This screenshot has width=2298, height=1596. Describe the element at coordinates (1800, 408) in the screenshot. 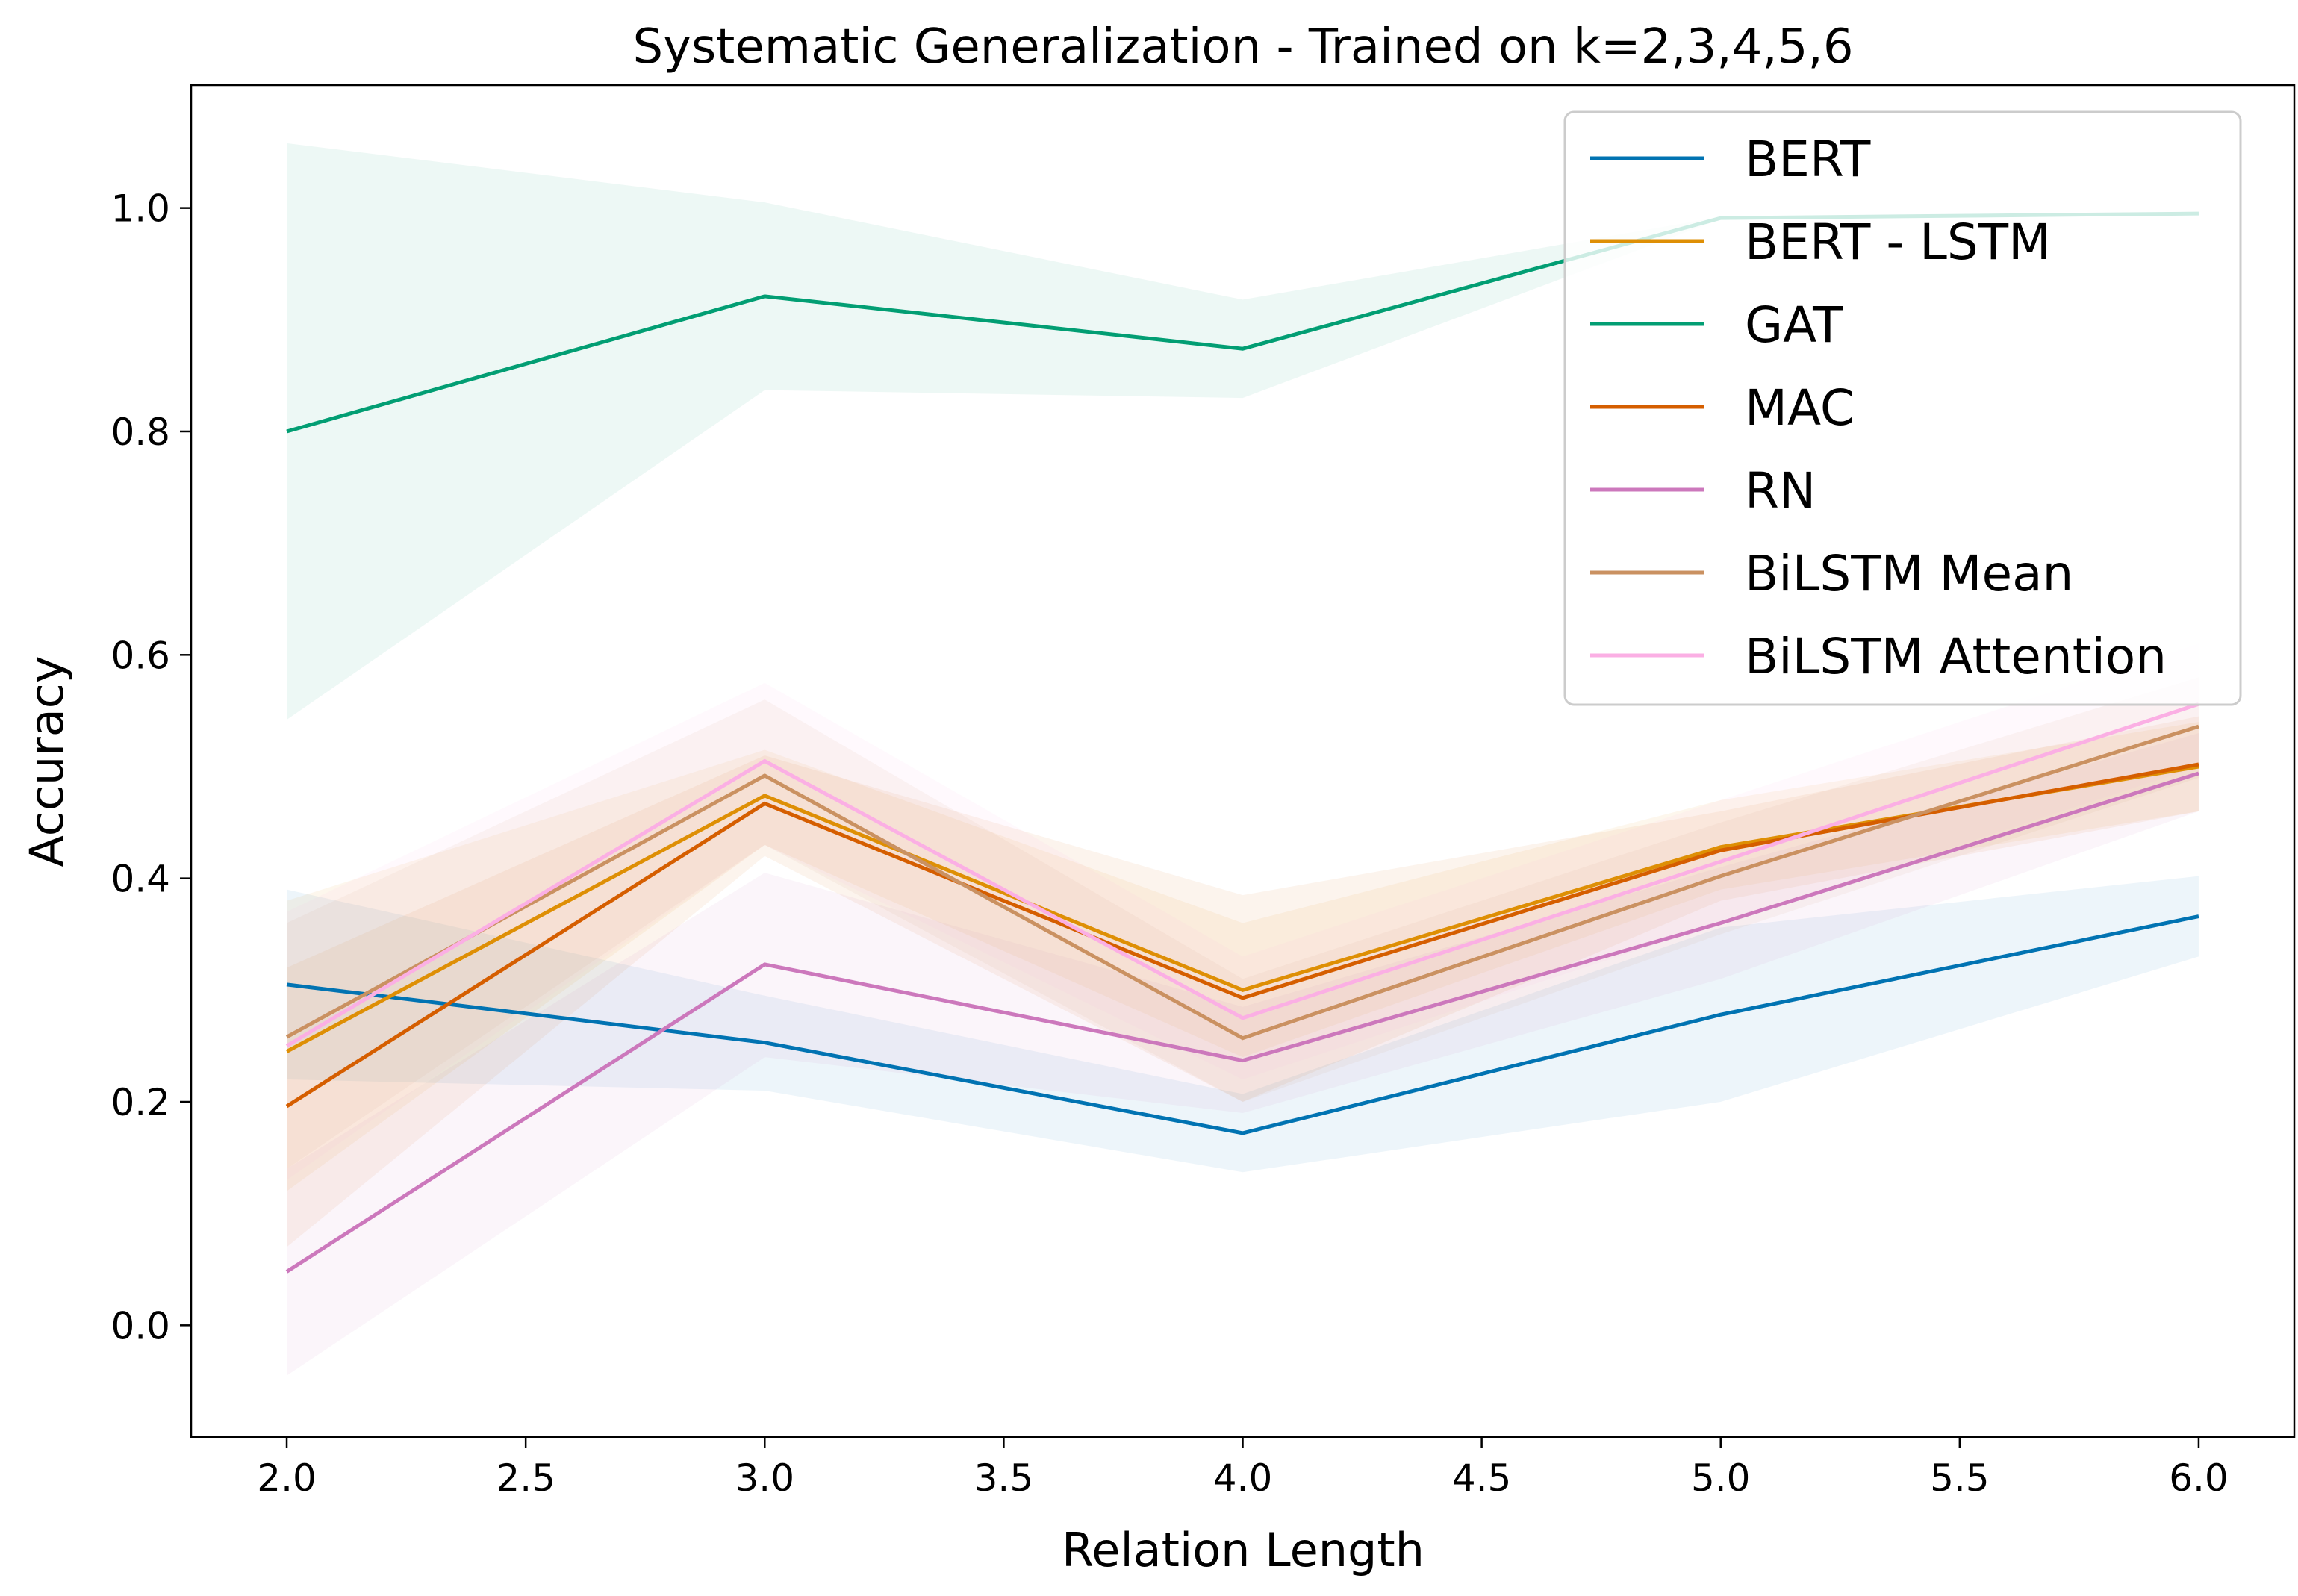

I see `legend-label-mac: MAC` at that location.